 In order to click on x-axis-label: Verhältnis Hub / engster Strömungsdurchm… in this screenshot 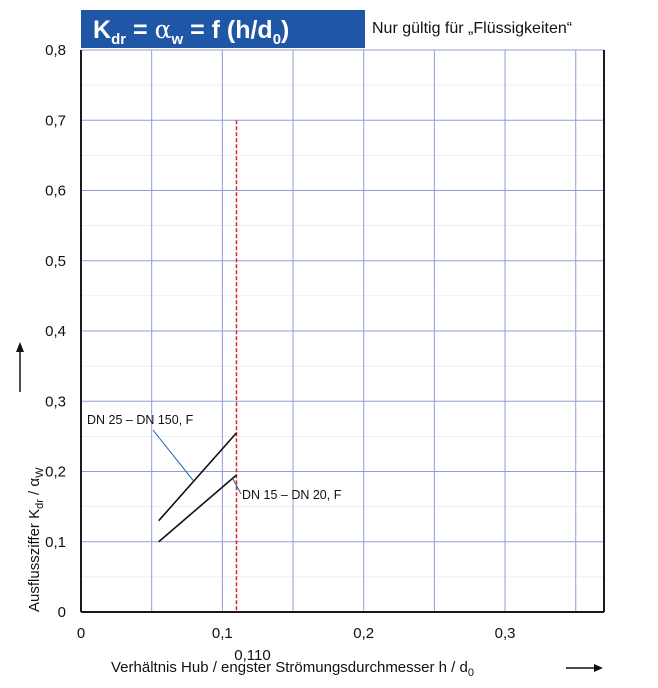, I will do `click(292, 669)`.